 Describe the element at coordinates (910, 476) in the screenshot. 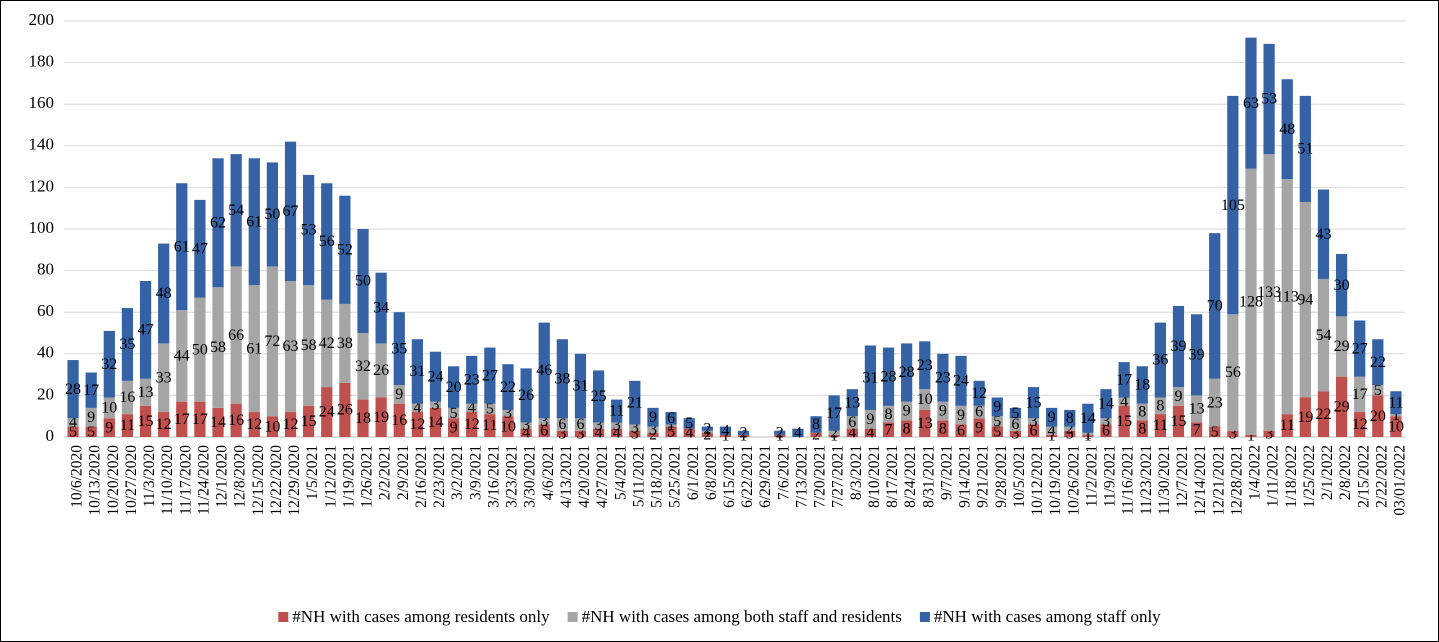

I see `x-tick-label: 8/24/2021` at that location.